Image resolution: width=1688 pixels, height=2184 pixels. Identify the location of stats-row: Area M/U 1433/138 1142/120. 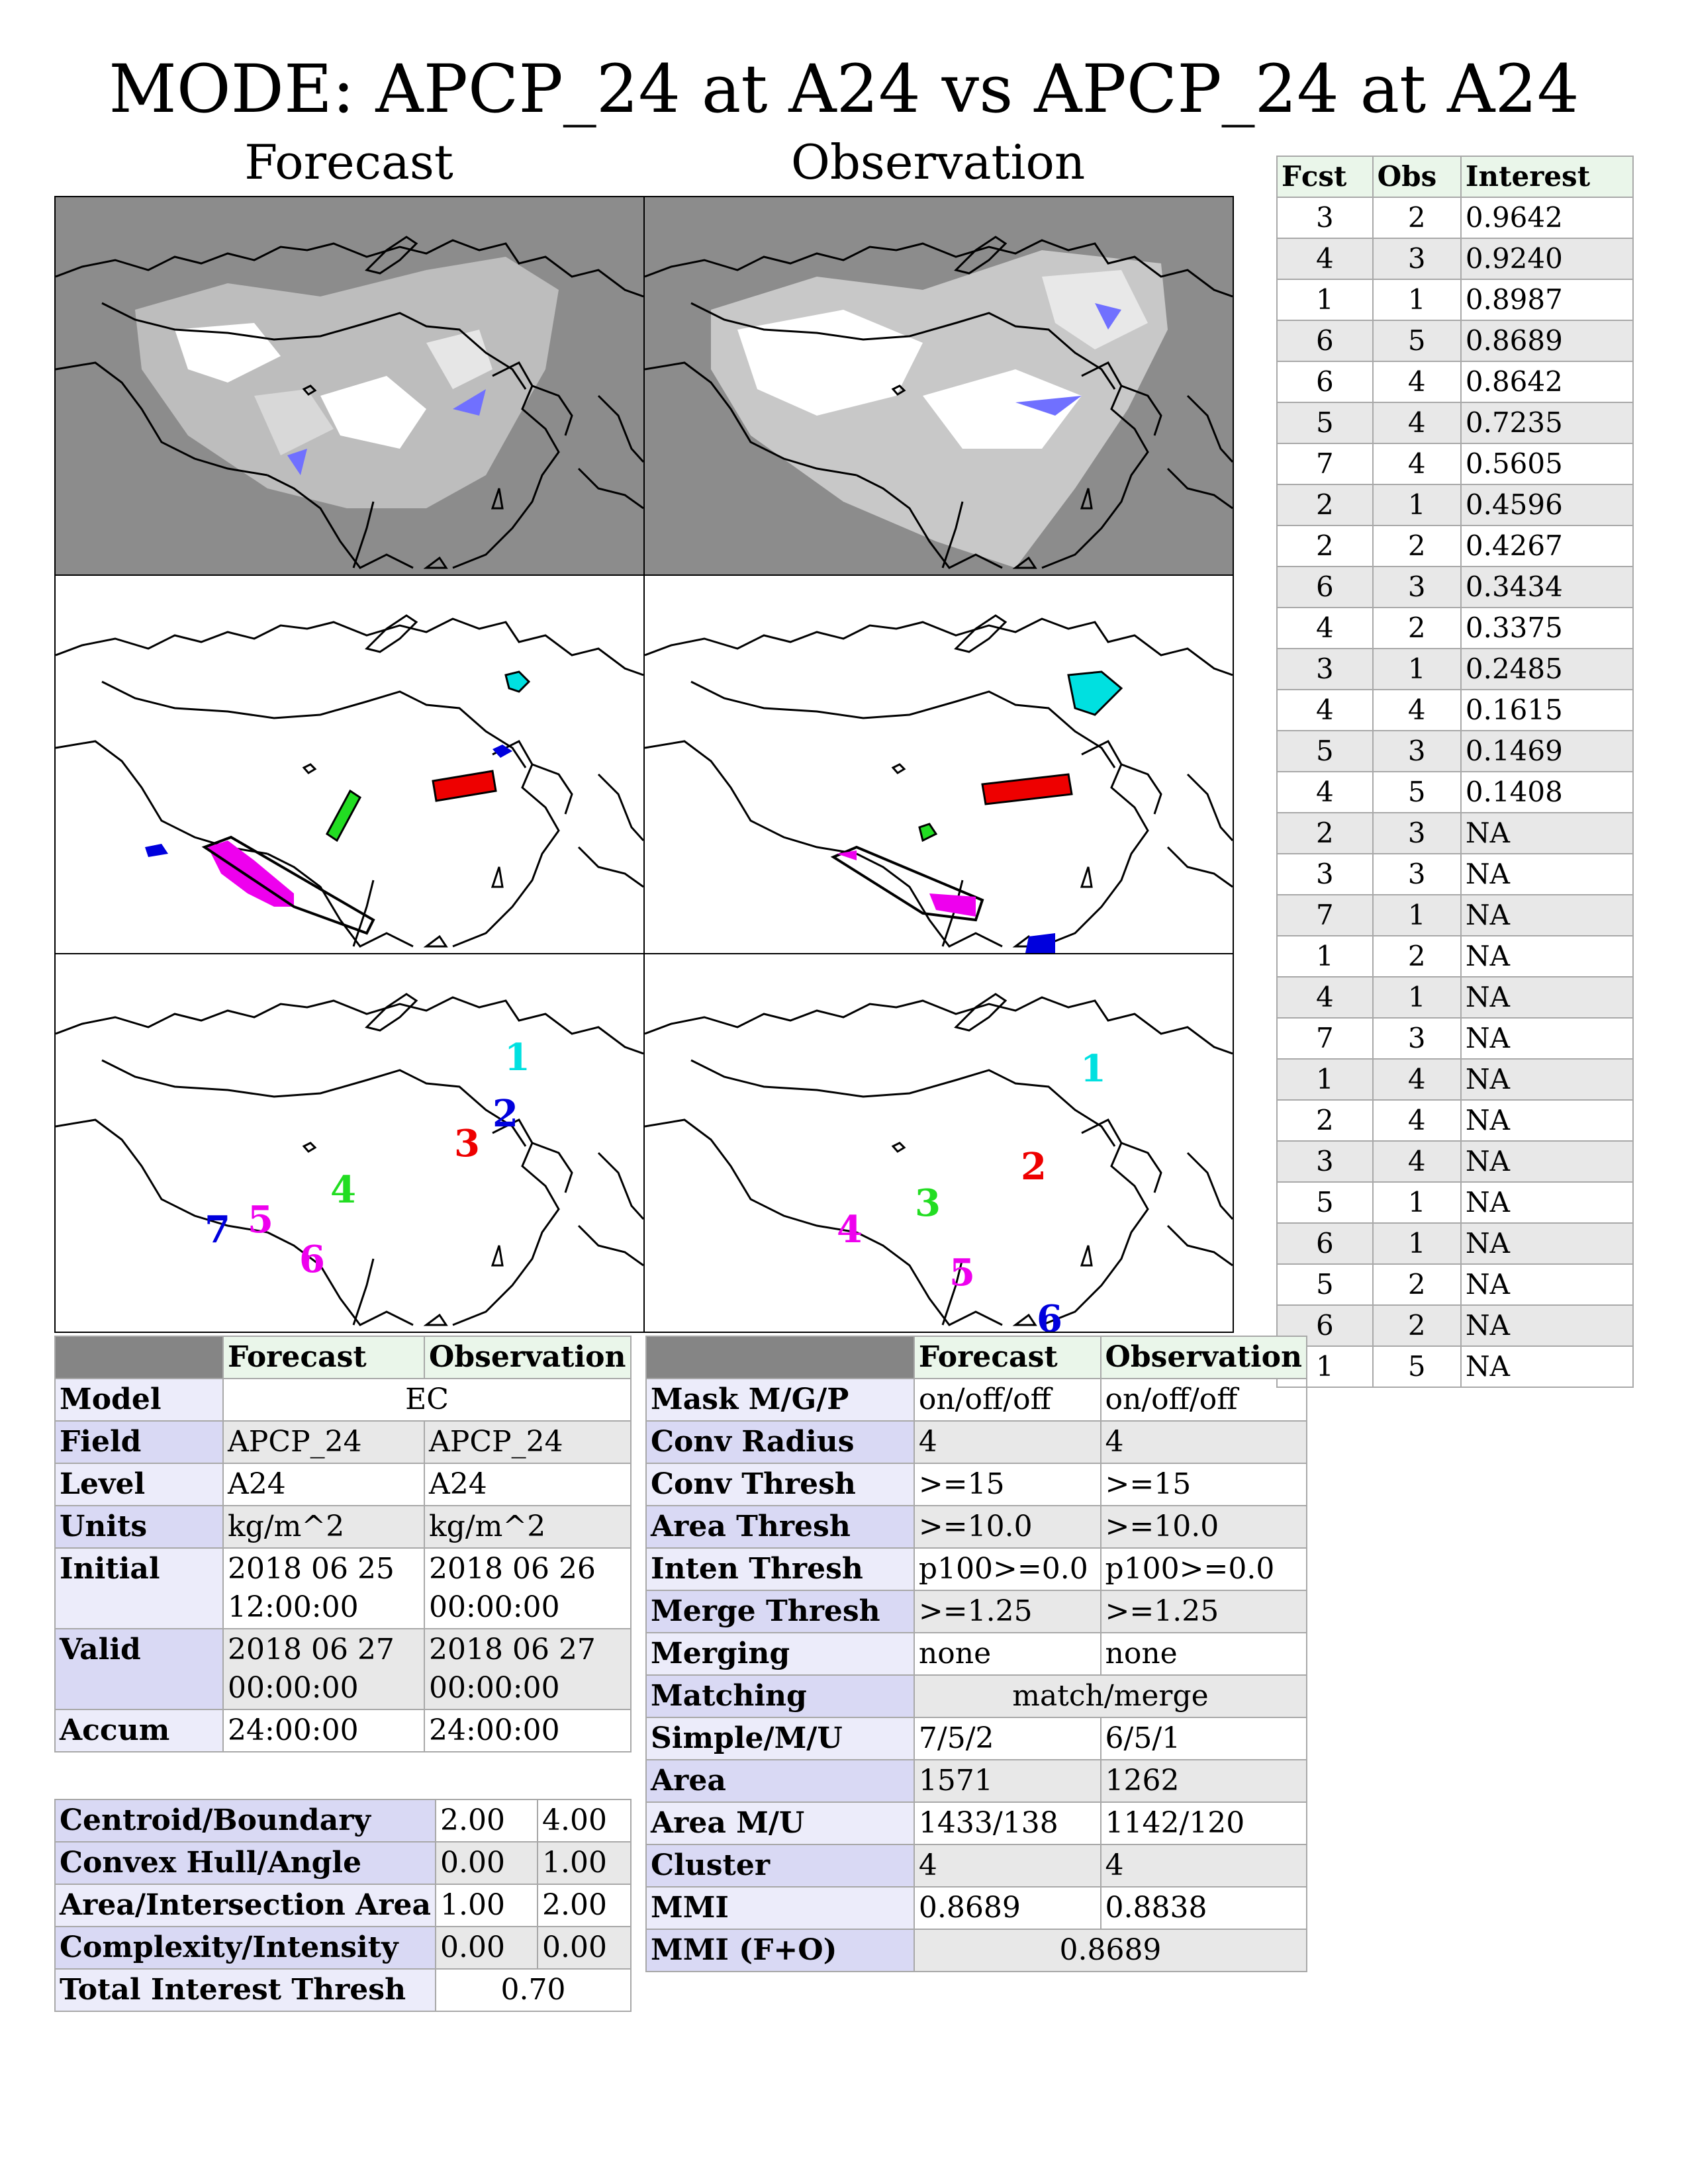
(976, 1823).